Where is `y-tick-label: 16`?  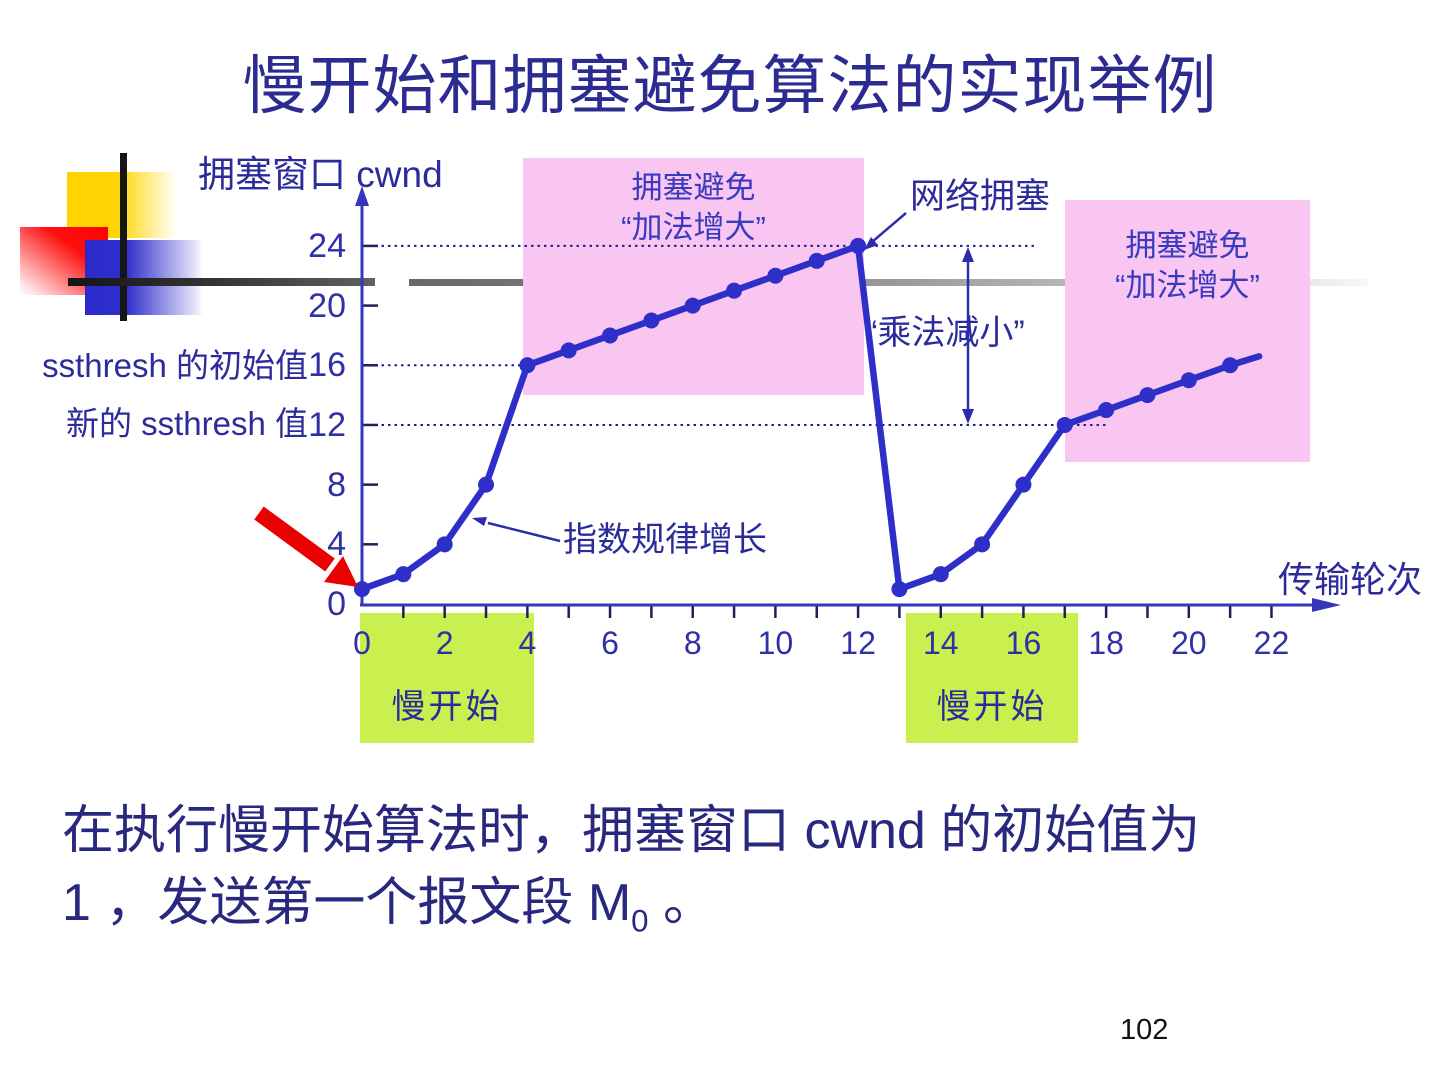 y-tick-label: 16 is located at coordinates (327, 365).